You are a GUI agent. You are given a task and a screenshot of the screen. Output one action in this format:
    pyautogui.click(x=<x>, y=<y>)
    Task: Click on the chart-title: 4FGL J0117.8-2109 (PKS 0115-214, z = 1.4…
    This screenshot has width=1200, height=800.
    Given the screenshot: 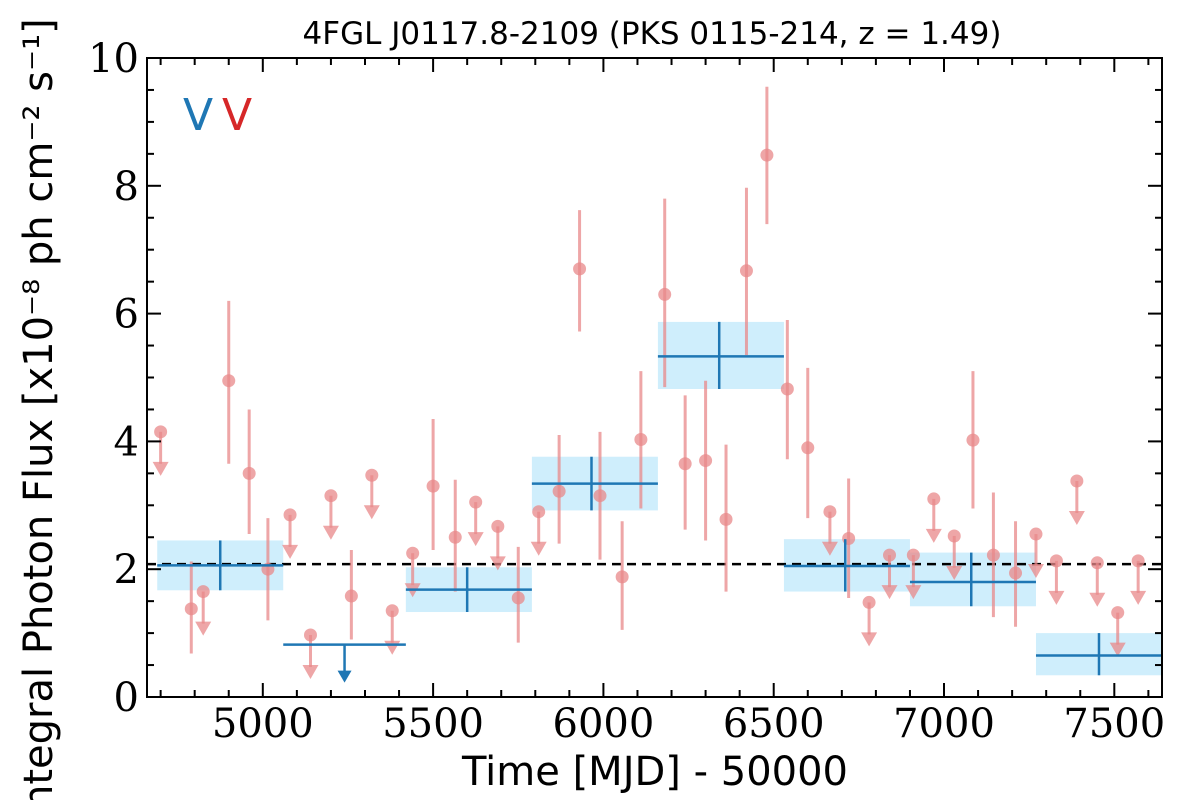 What is the action you would take?
    pyautogui.click(x=652, y=34)
    